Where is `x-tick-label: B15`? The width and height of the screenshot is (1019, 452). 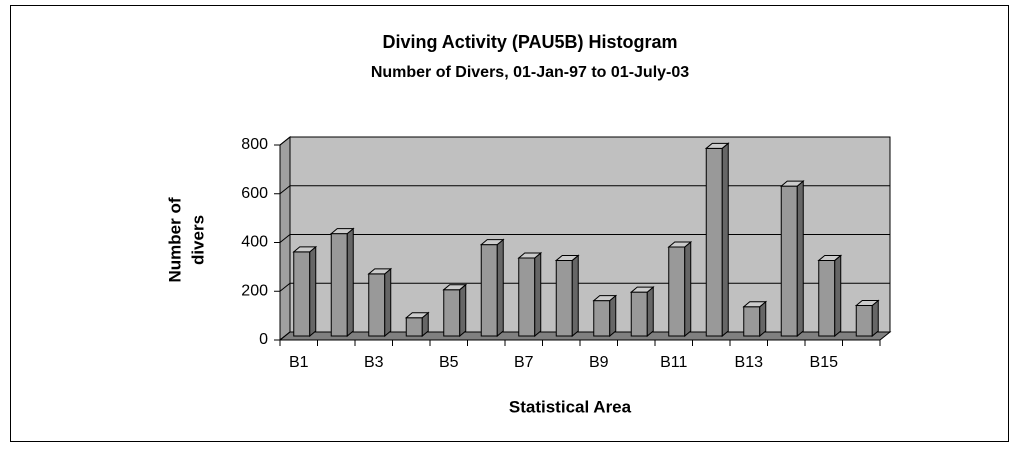 x-tick-label: B15 is located at coordinates (824, 362).